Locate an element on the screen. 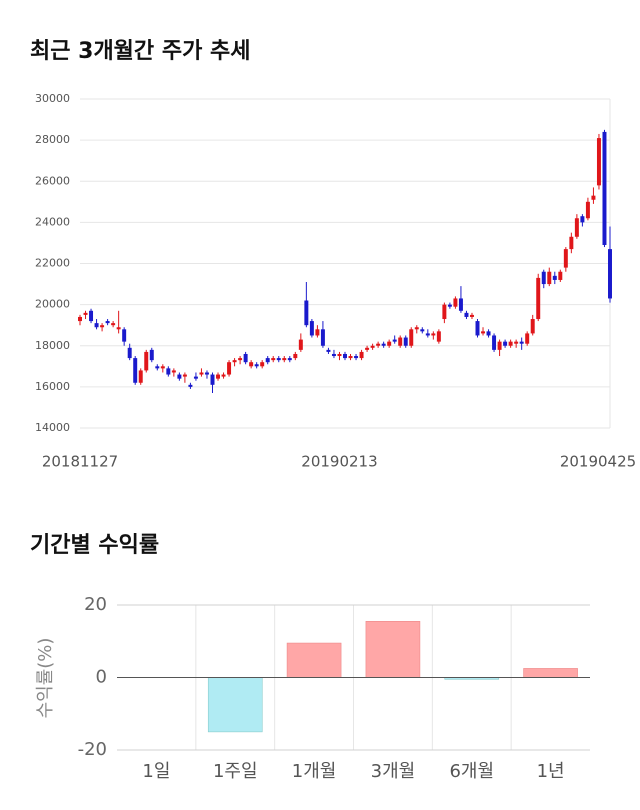 This screenshot has width=640, height=810. x-tick-label: 20190425 is located at coordinates (598, 462).